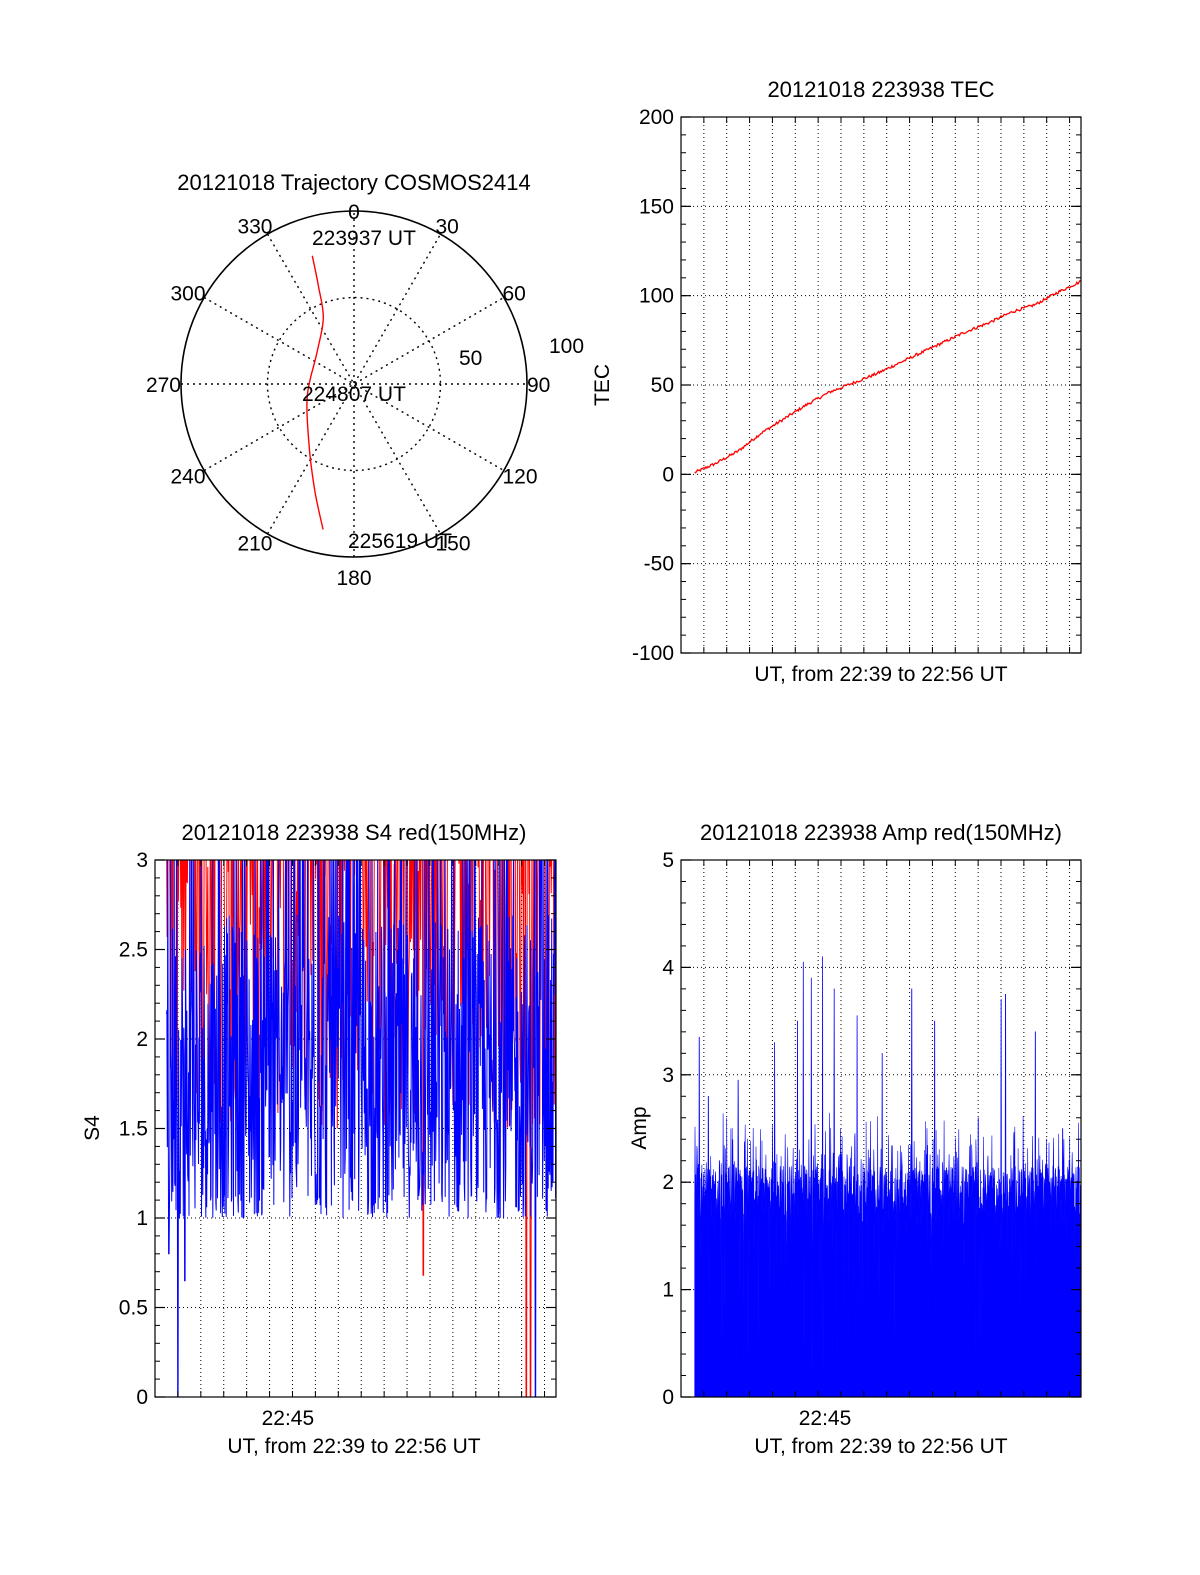  Describe the element at coordinates (92, 1128) in the screenshot. I see `s4-ylabel: S4` at that location.